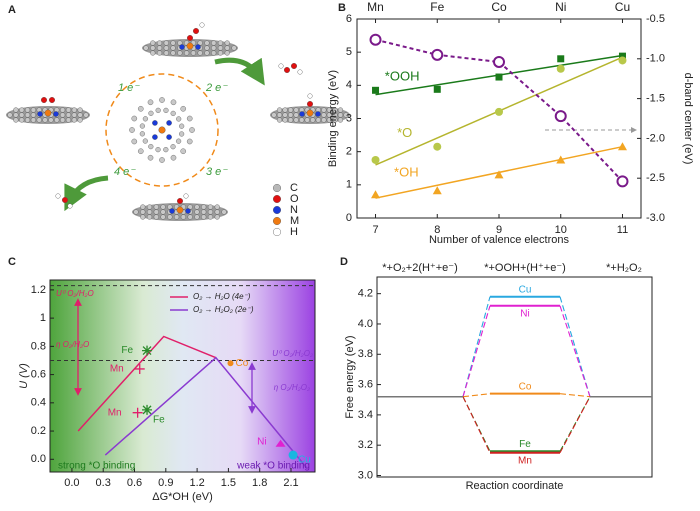  Describe the element at coordinates (159, 420) in the screenshot. I see `point-label: Fe` at that location.